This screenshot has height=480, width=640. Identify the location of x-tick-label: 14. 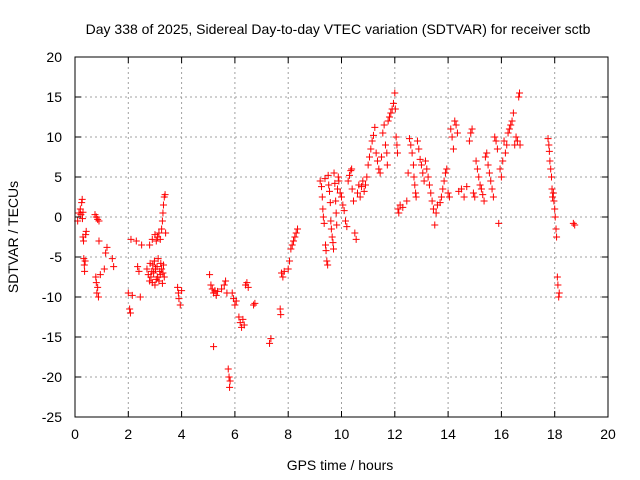
(448, 434).